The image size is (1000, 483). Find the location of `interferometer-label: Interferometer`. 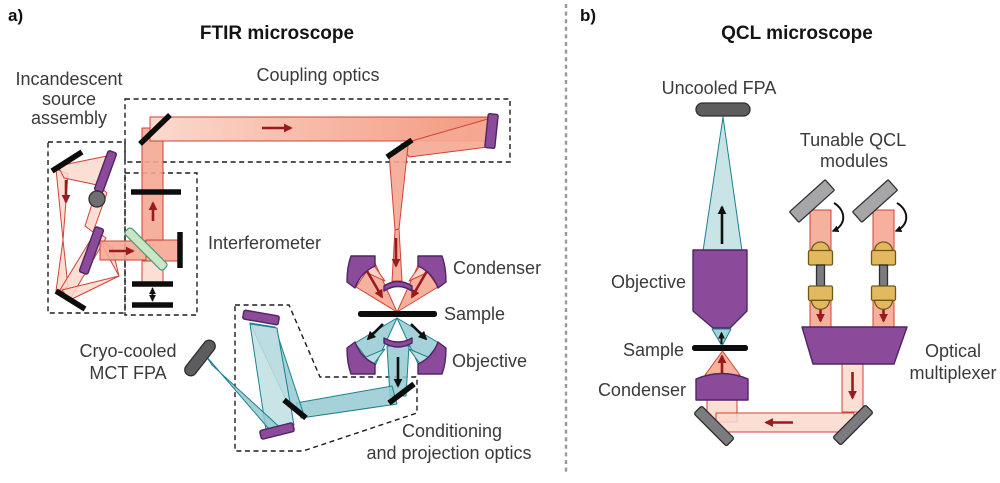

interferometer-label: Interferometer is located at coordinates (264, 243).